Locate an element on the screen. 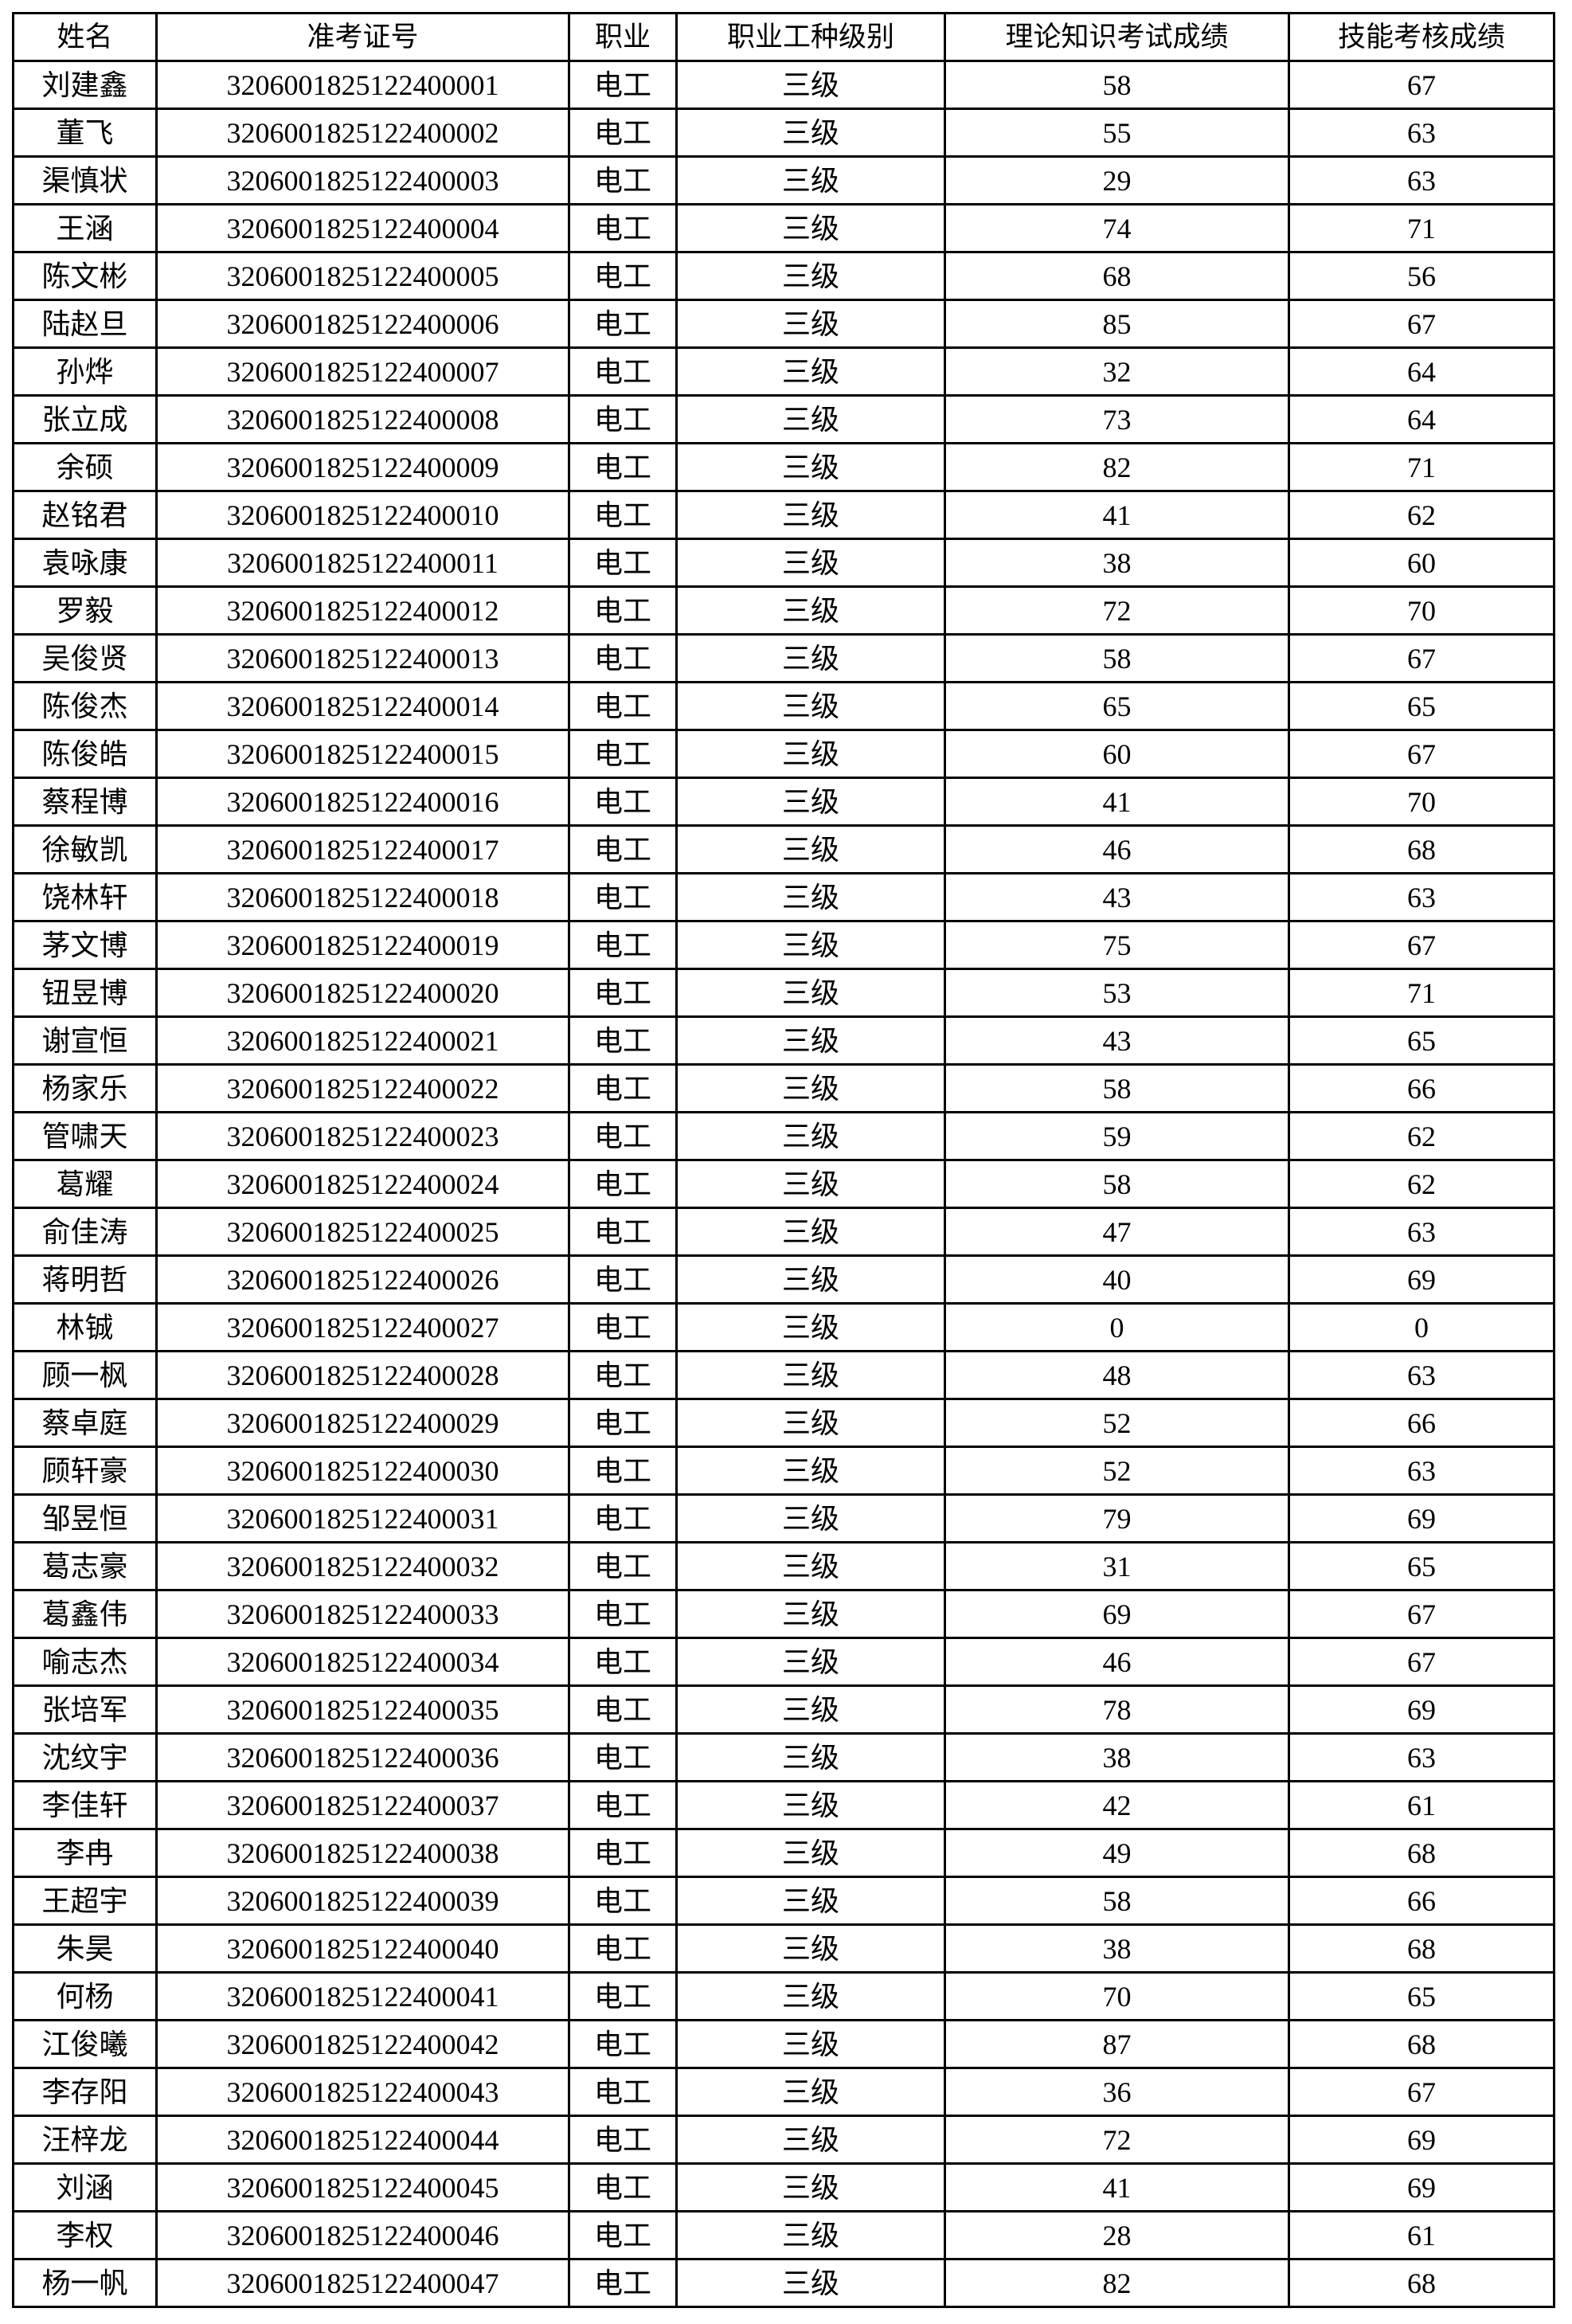 The width and height of the screenshot is (1572, 2324). table-row: 沈纹宇 3206001825122400036 电工 三级 38 63 is located at coordinates (784, 1757).